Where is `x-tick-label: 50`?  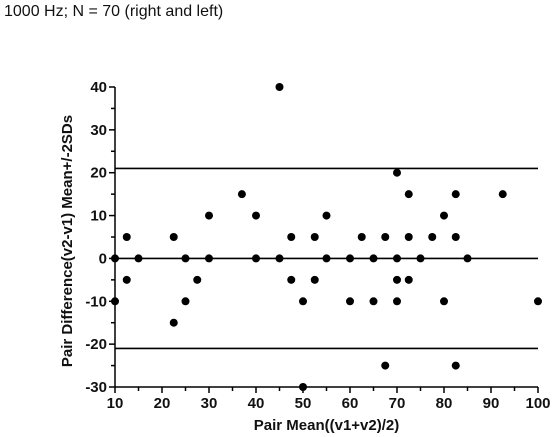
x-tick-label: 50 is located at coordinates (303, 403).